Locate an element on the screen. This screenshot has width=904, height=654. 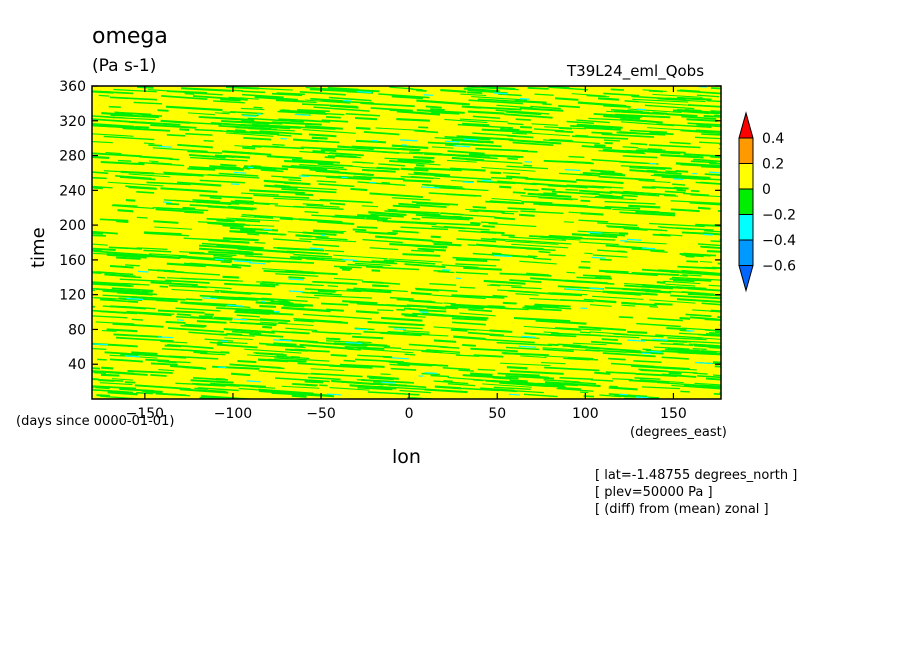
colorbar-label: 0.2 is located at coordinates (773, 165).